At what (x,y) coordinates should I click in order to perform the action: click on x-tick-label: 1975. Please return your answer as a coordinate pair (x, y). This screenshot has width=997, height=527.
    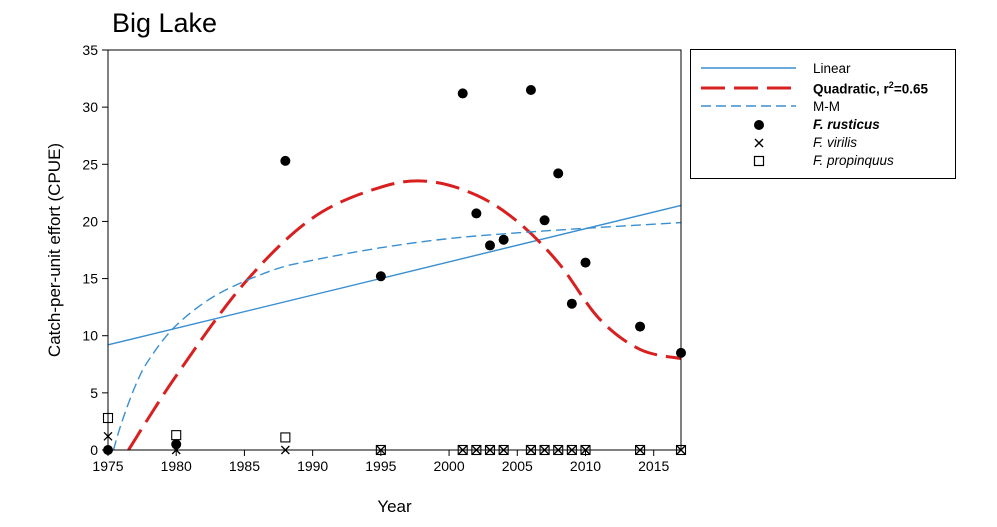
    Looking at the image, I should click on (107, 466).